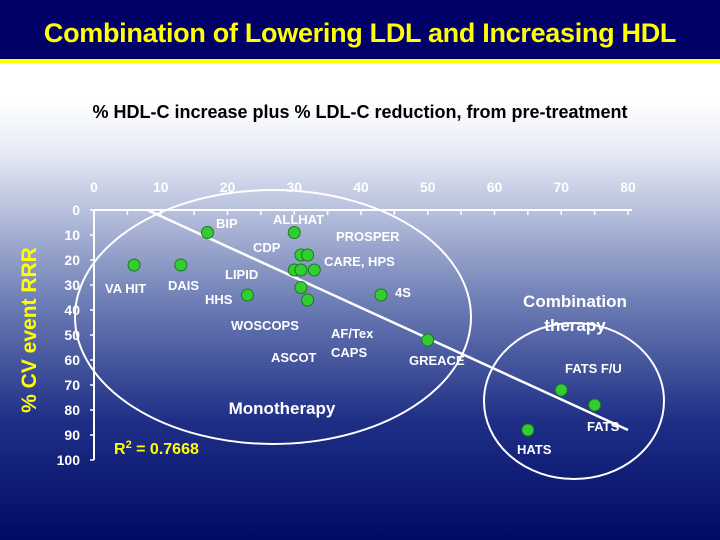  I want to click on y-tick-label: 0, so click(76, 210).